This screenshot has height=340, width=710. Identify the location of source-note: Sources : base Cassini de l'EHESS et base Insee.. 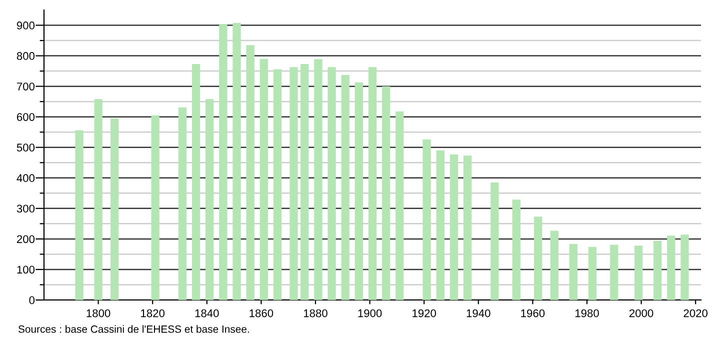
(133, 329).